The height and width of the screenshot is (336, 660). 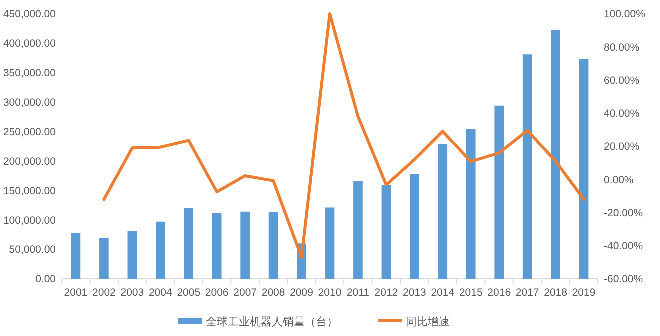 What do you see at coordinates (414, 293) in the screenshot?
I see `x-tick-label: 2013` at bounding box center [414, 293].